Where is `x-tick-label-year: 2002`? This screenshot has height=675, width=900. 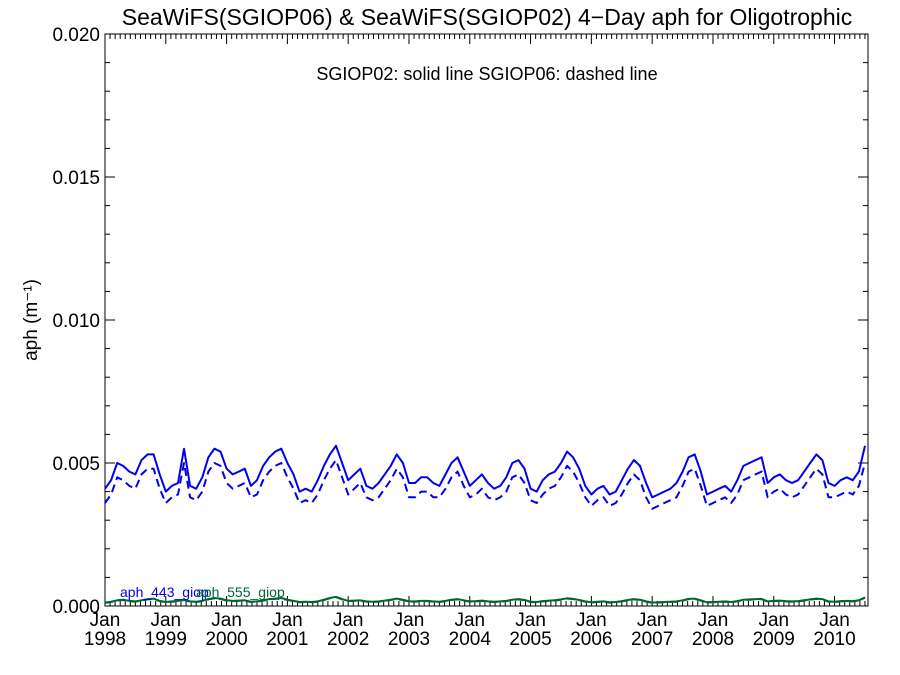 x-tick-label-year: 2002 is located at coordinates (348, 639).